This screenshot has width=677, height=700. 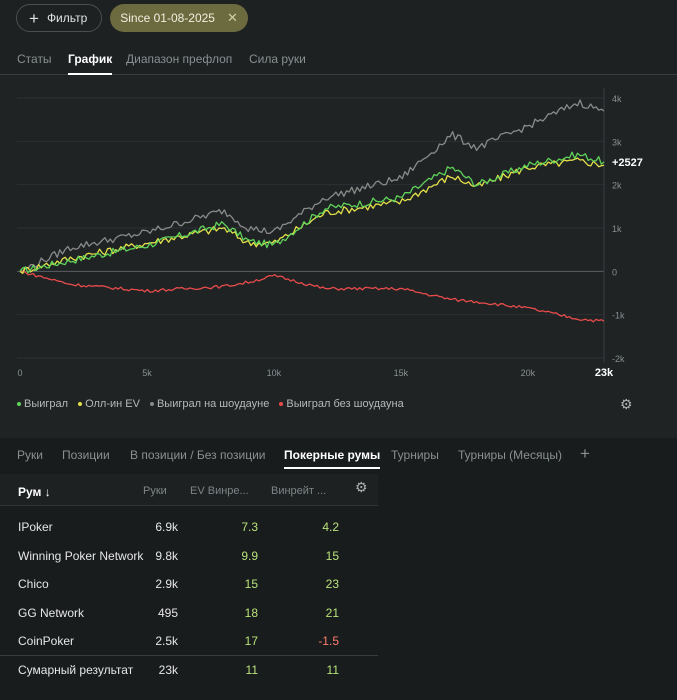 I want to click on tab-in-out-position: В позиции / Без позиции, so click(x=198, y=455).